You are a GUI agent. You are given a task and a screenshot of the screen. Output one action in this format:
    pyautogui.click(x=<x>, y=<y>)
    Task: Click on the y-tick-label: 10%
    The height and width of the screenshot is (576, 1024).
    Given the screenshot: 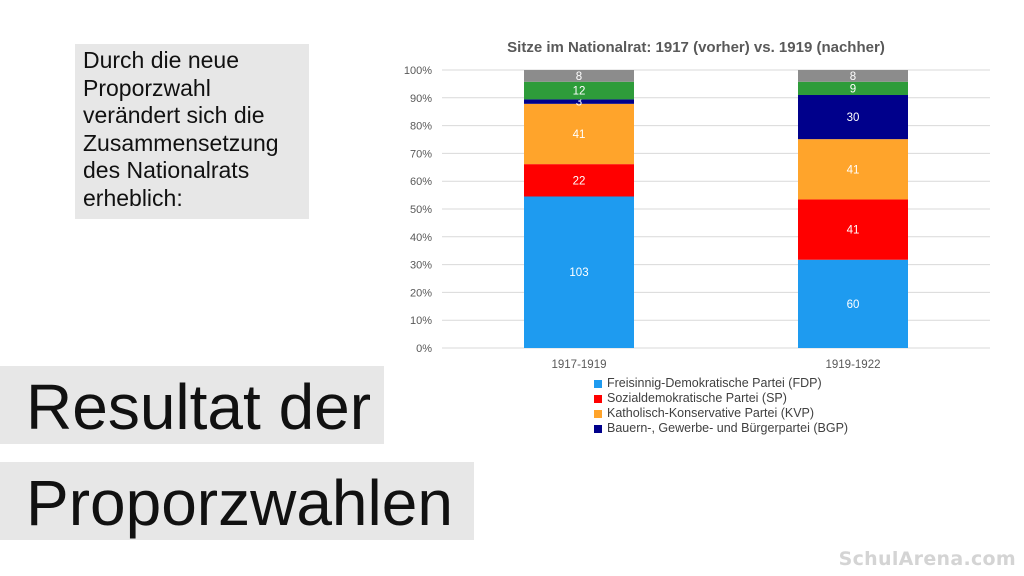 What is the action you would take?
    pyautogui.click(x=421, y=321)
    